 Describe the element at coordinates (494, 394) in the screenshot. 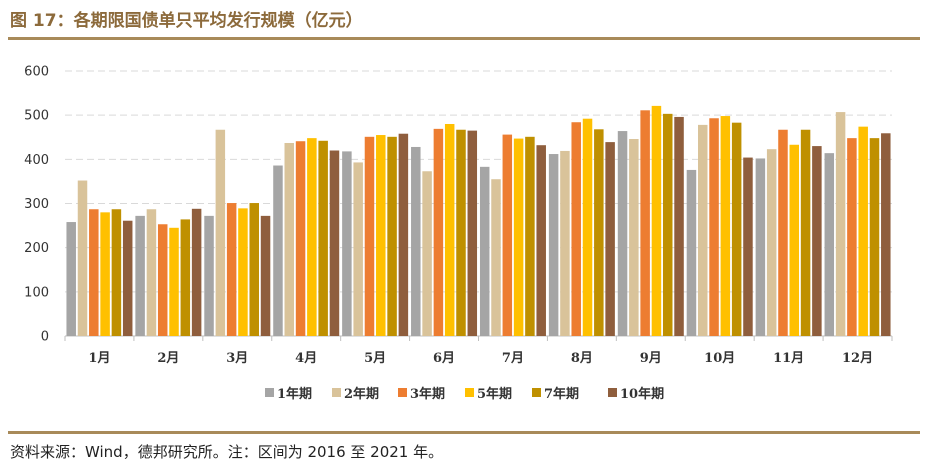

I see `legend-label: 5年期` at that location.